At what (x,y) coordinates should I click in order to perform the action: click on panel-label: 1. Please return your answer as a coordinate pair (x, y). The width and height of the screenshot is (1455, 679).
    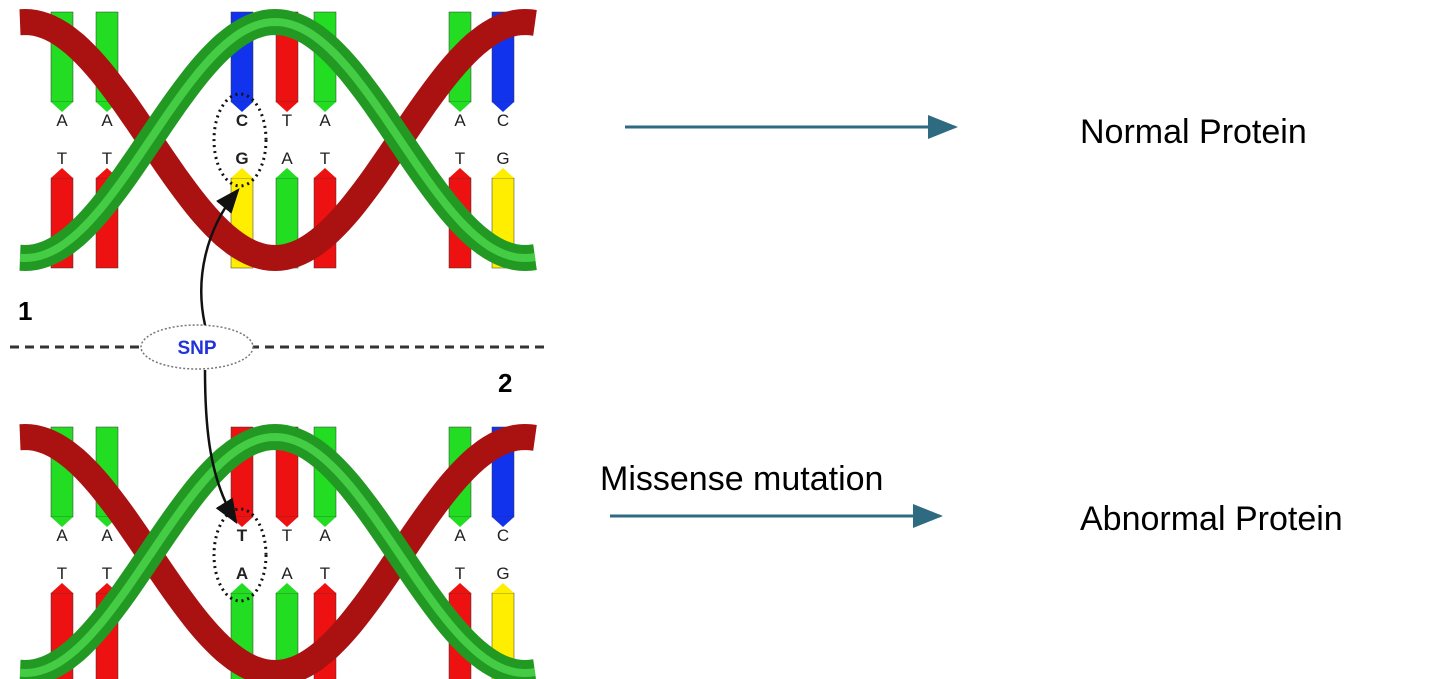
    Looking at the image, I should click on (25, 311).